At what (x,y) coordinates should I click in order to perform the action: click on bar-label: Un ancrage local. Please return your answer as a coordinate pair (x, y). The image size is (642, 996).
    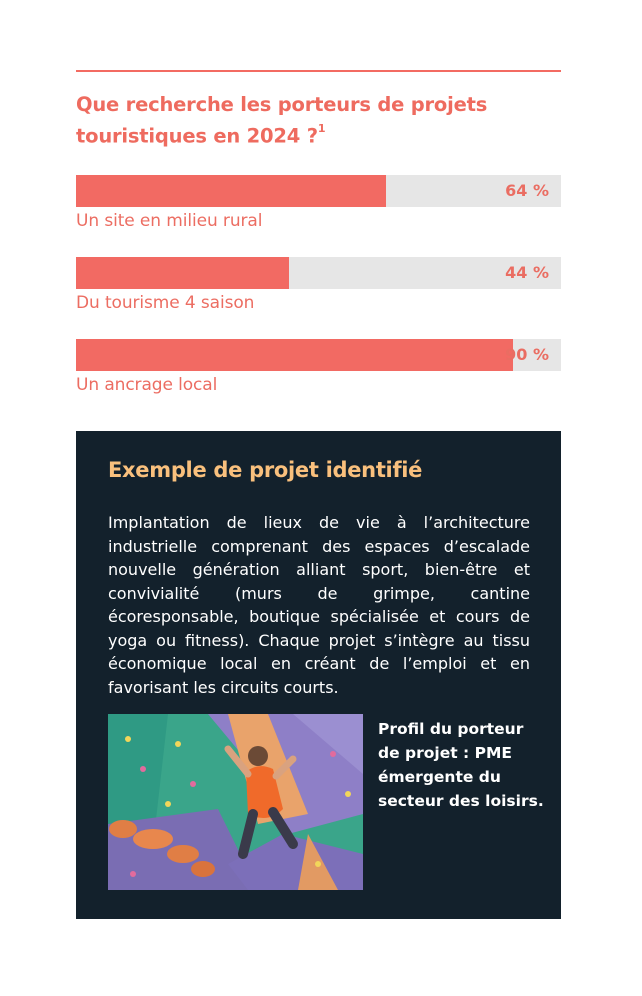
    Looking at the image, I should click on (147, 385).